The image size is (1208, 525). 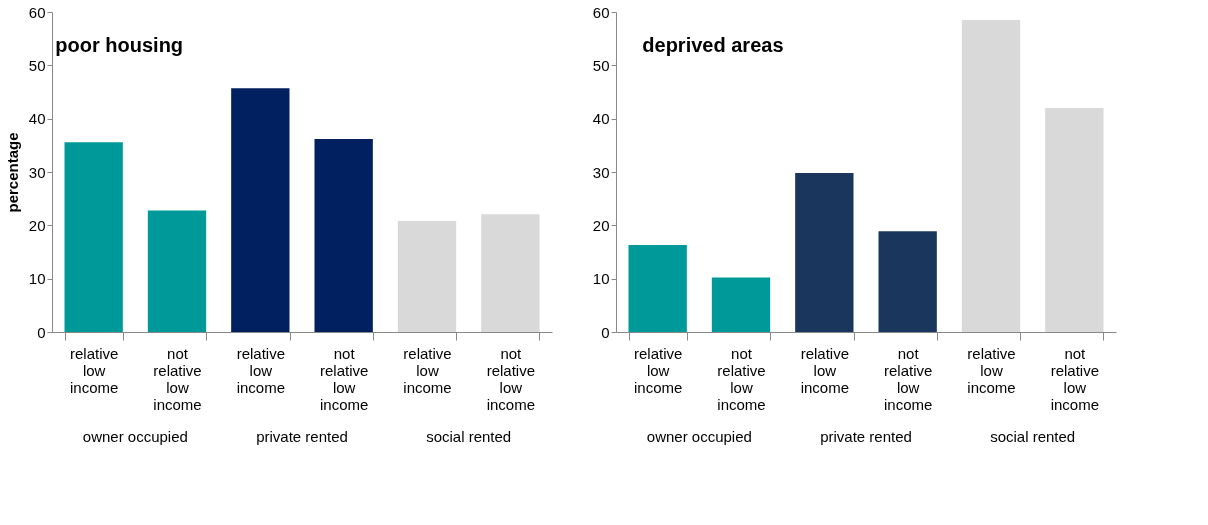 I want to click on y-axis-title: percentage, so click(x=12, y=172).